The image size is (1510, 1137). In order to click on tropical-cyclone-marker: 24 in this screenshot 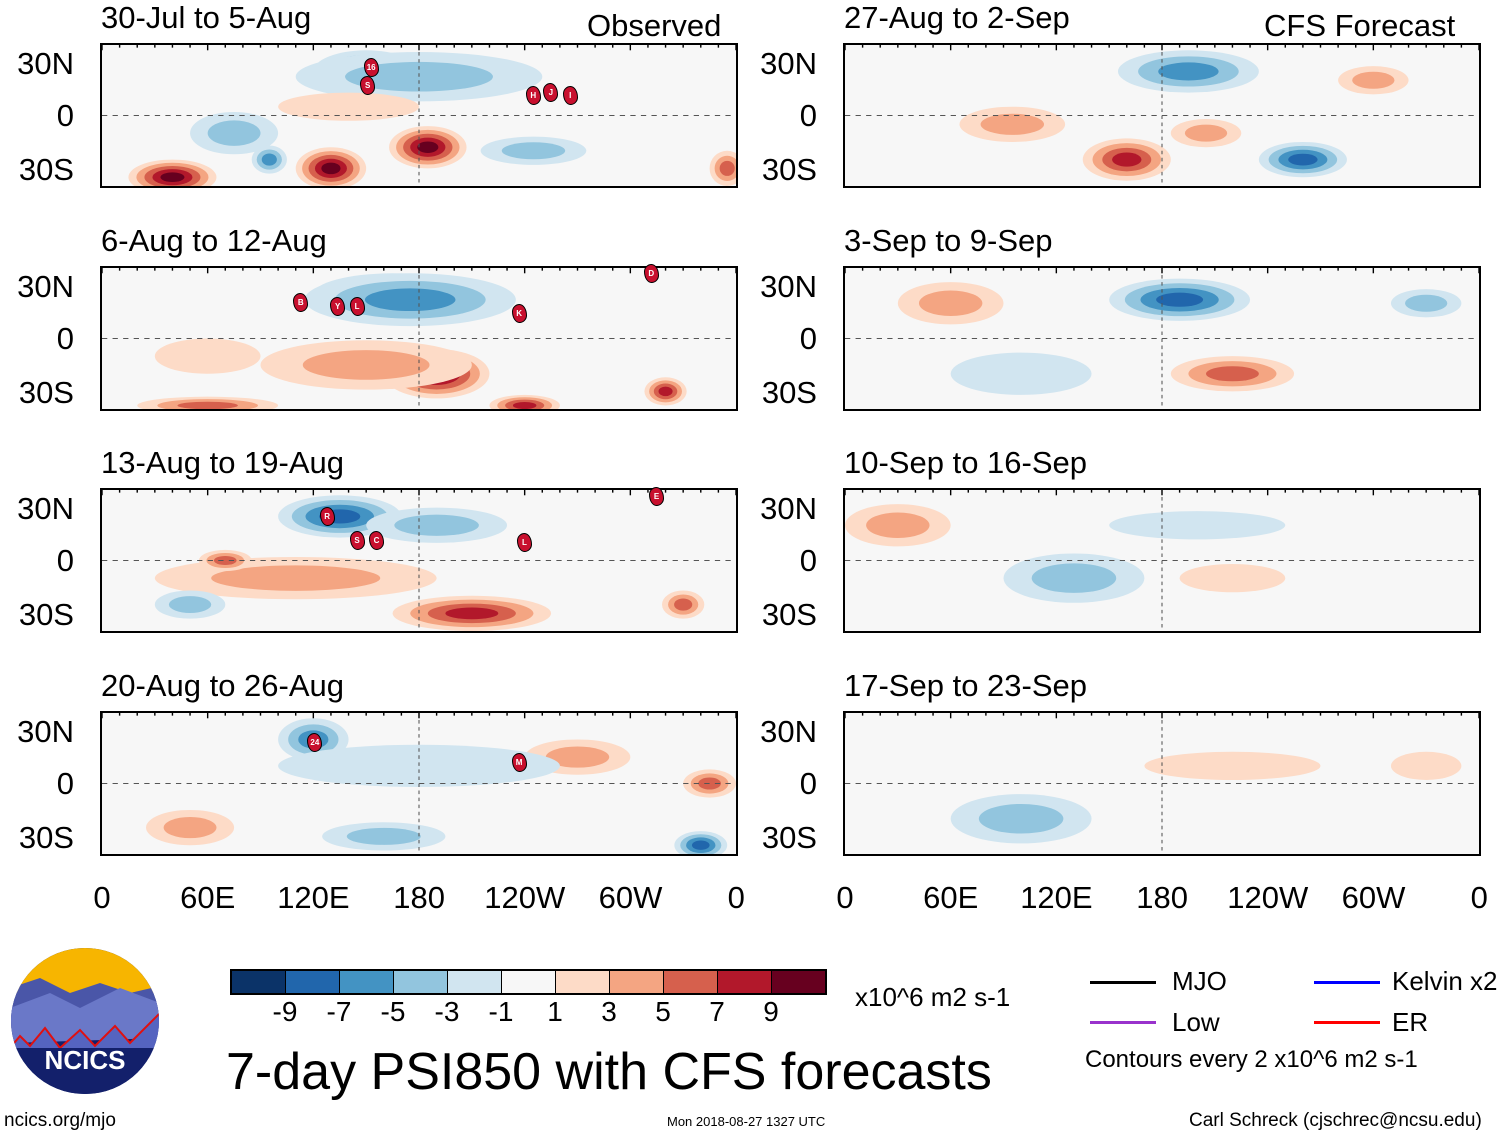, I will do `click(315, 743)`.